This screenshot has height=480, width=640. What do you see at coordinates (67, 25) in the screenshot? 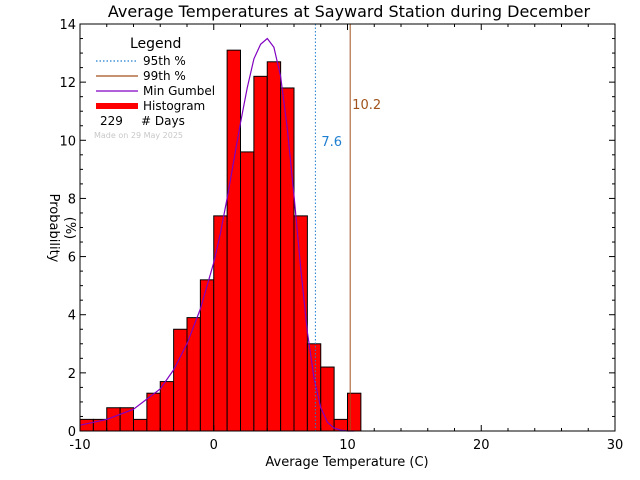
I see `y-tick-label: 14` at bounding box center [67, 25].